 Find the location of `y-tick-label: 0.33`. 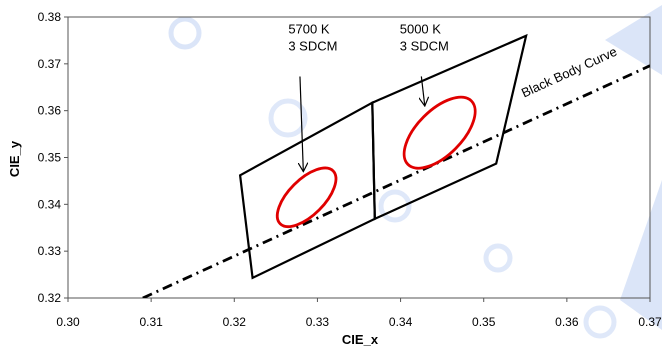

y-tick-label: 0.33 is located at coordinates (50, 251).